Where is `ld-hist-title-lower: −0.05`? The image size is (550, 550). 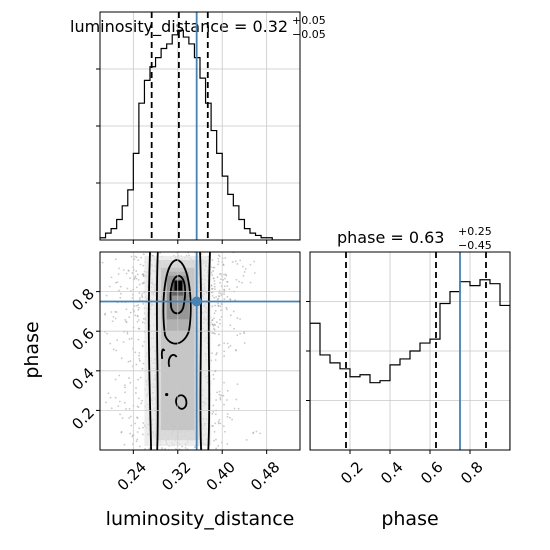
ld-hist-title-lower: −0.05 is located at coordinates (309, 34).